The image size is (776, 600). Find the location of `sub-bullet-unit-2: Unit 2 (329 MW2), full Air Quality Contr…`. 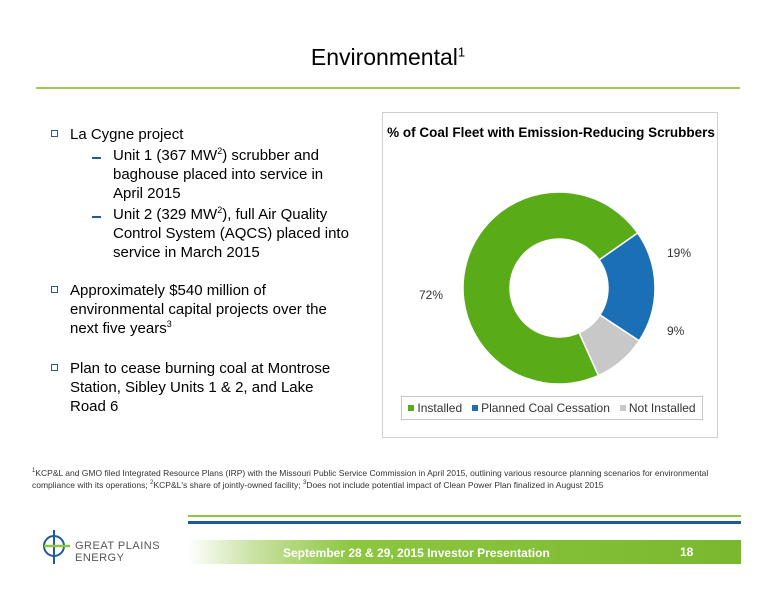

sub-bullet-unit-2: Unit 2 (329 MW2), full Air Quality Contr… is located at coordinates (195, 233).